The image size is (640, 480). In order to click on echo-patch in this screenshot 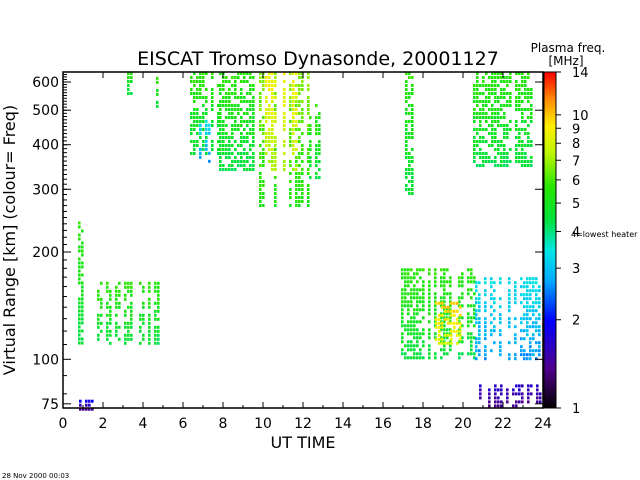, I will do `click(130, 83)`.